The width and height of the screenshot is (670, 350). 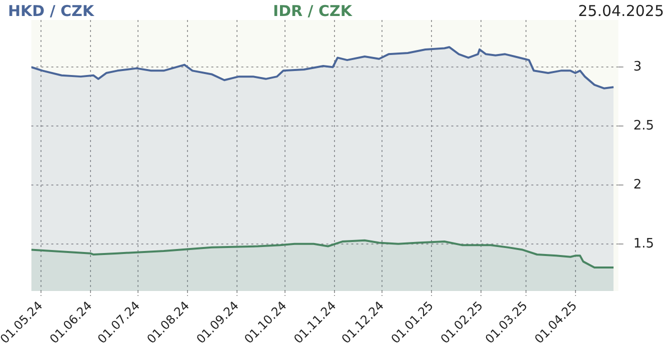 What do you see at coordinates (643, 126) in the screenshot?
I see `y-tick-label: 2.5` at bounding box center [643, 126].